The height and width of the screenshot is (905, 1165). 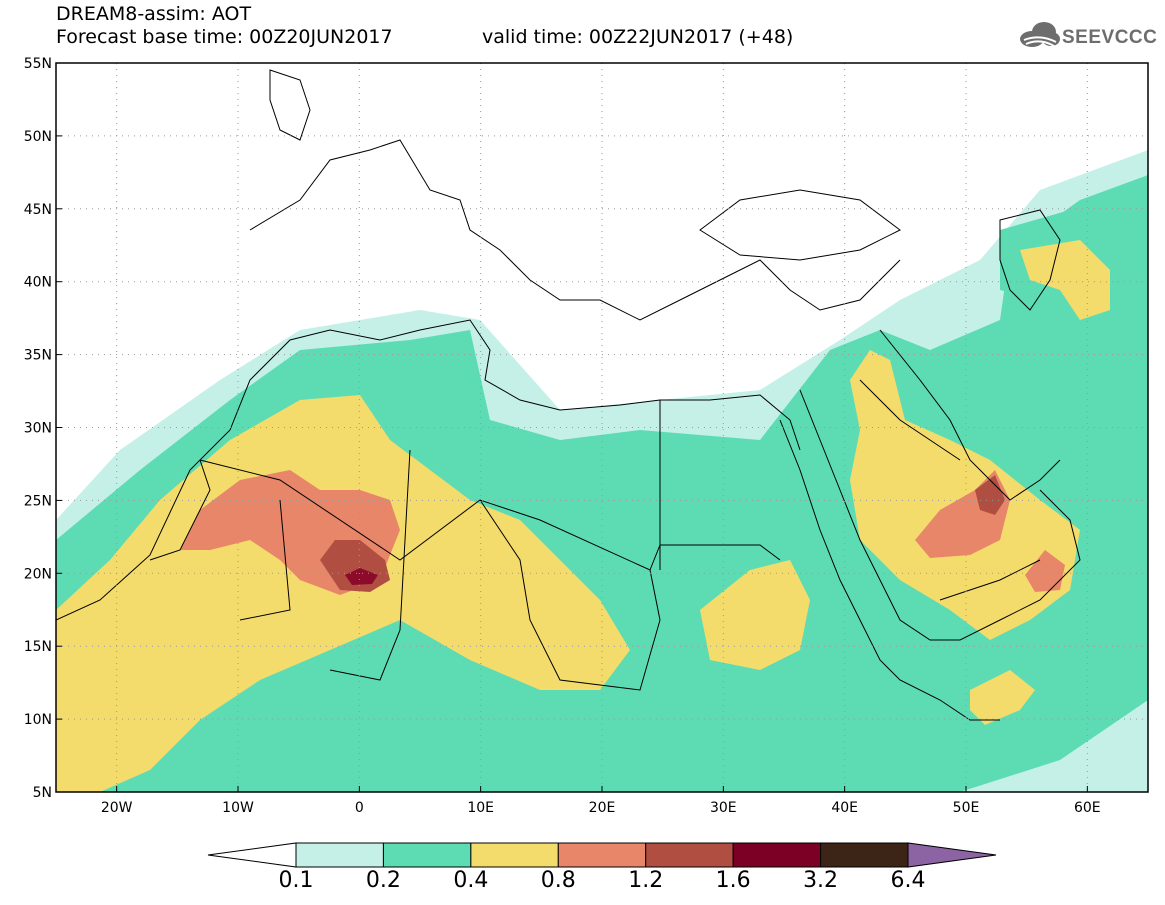 What do you see at coordinates (723, 808) in the screenshot?
I see `lon-label: 30E` at bounding box center [723, 808].